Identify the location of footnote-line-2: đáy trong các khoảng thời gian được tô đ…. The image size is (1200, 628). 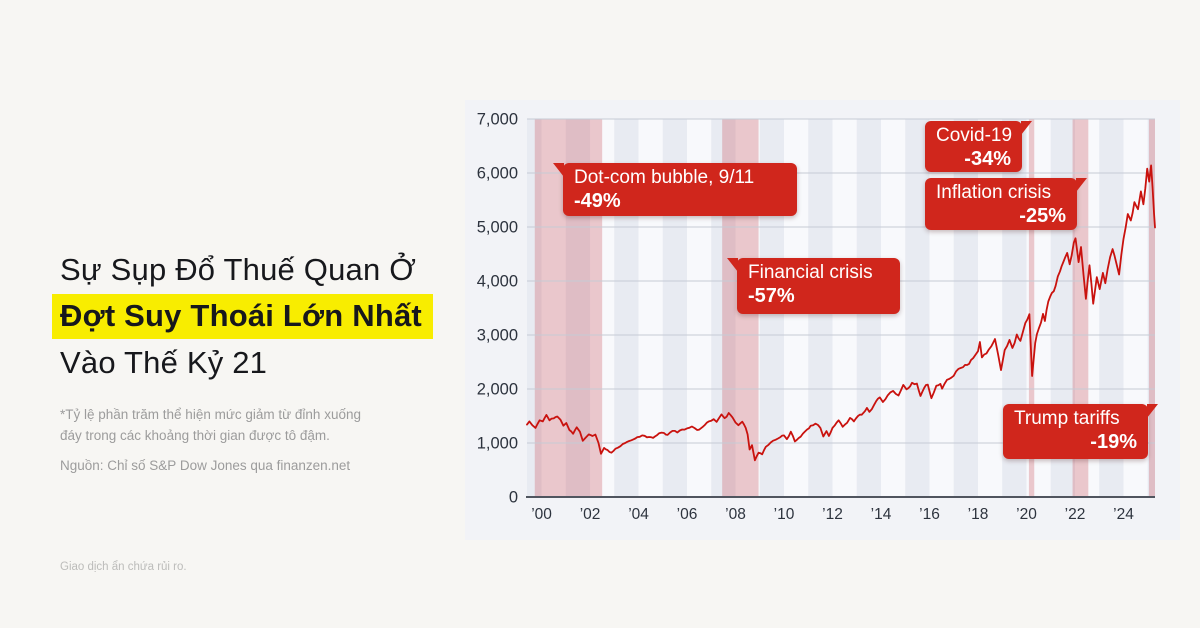
(195, 435).